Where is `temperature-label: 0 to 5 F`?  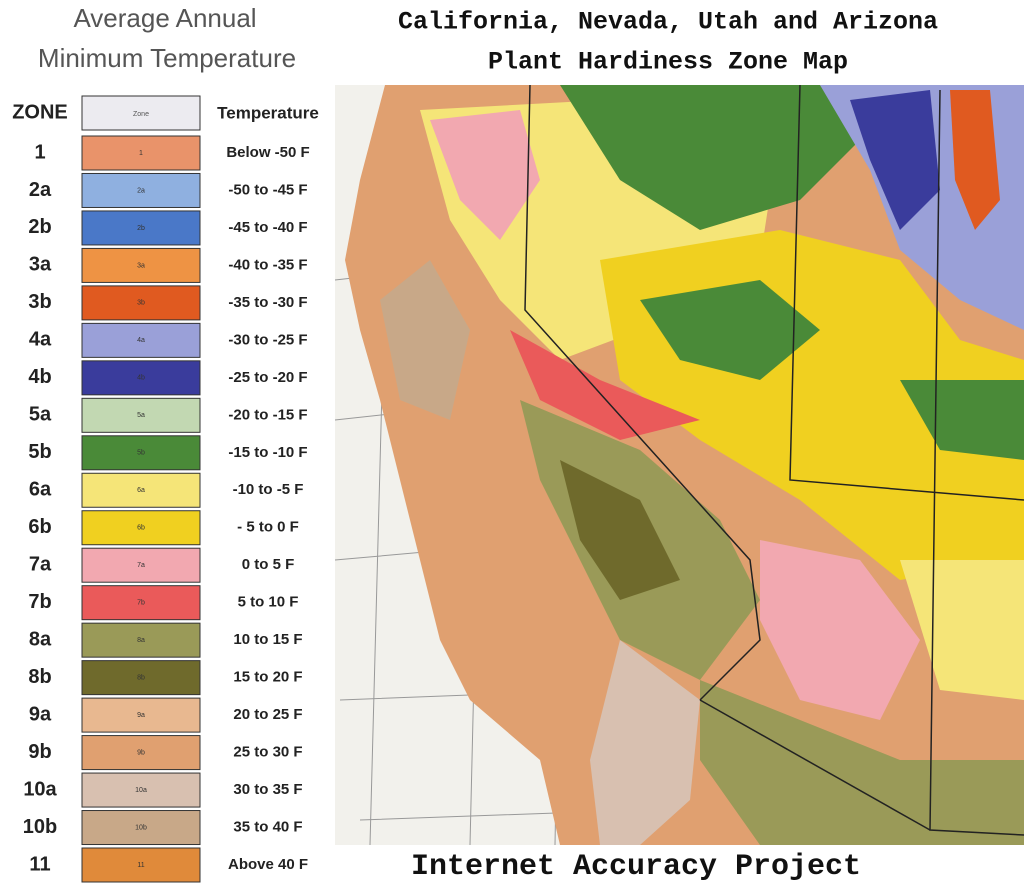
temperature-label: 0 to 5 F is located at coordinates (268, 564).